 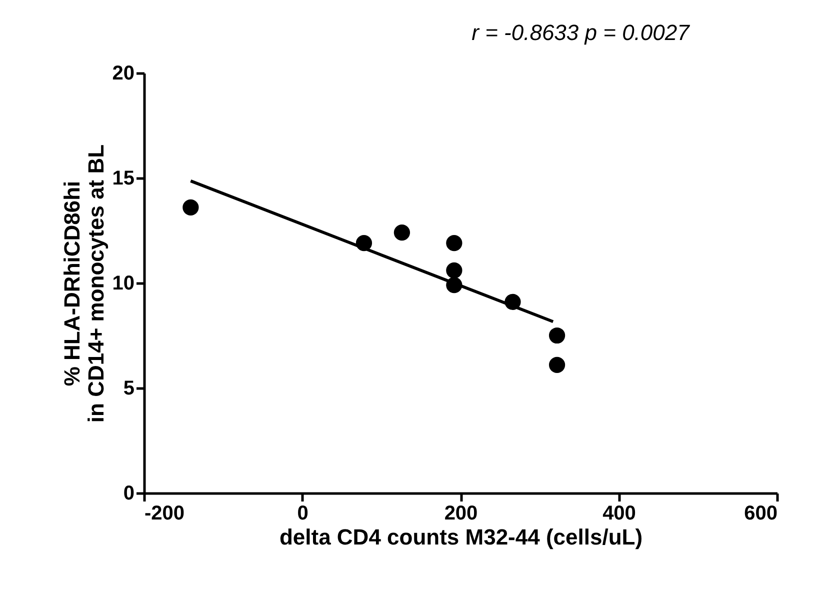 I want to click on x-tick-label: 200, so click(x=461, y=513).